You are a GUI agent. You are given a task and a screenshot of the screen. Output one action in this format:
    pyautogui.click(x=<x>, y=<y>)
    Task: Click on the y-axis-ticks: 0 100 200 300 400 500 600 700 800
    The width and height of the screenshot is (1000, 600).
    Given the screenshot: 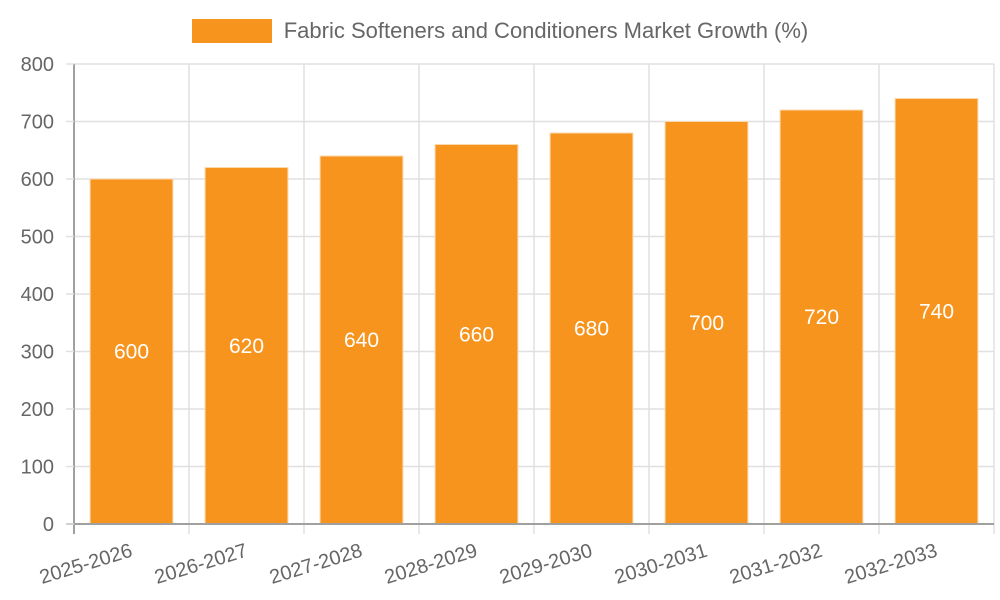 What is the action you would take?
    pyautogui.click(x=47, y=295)
    